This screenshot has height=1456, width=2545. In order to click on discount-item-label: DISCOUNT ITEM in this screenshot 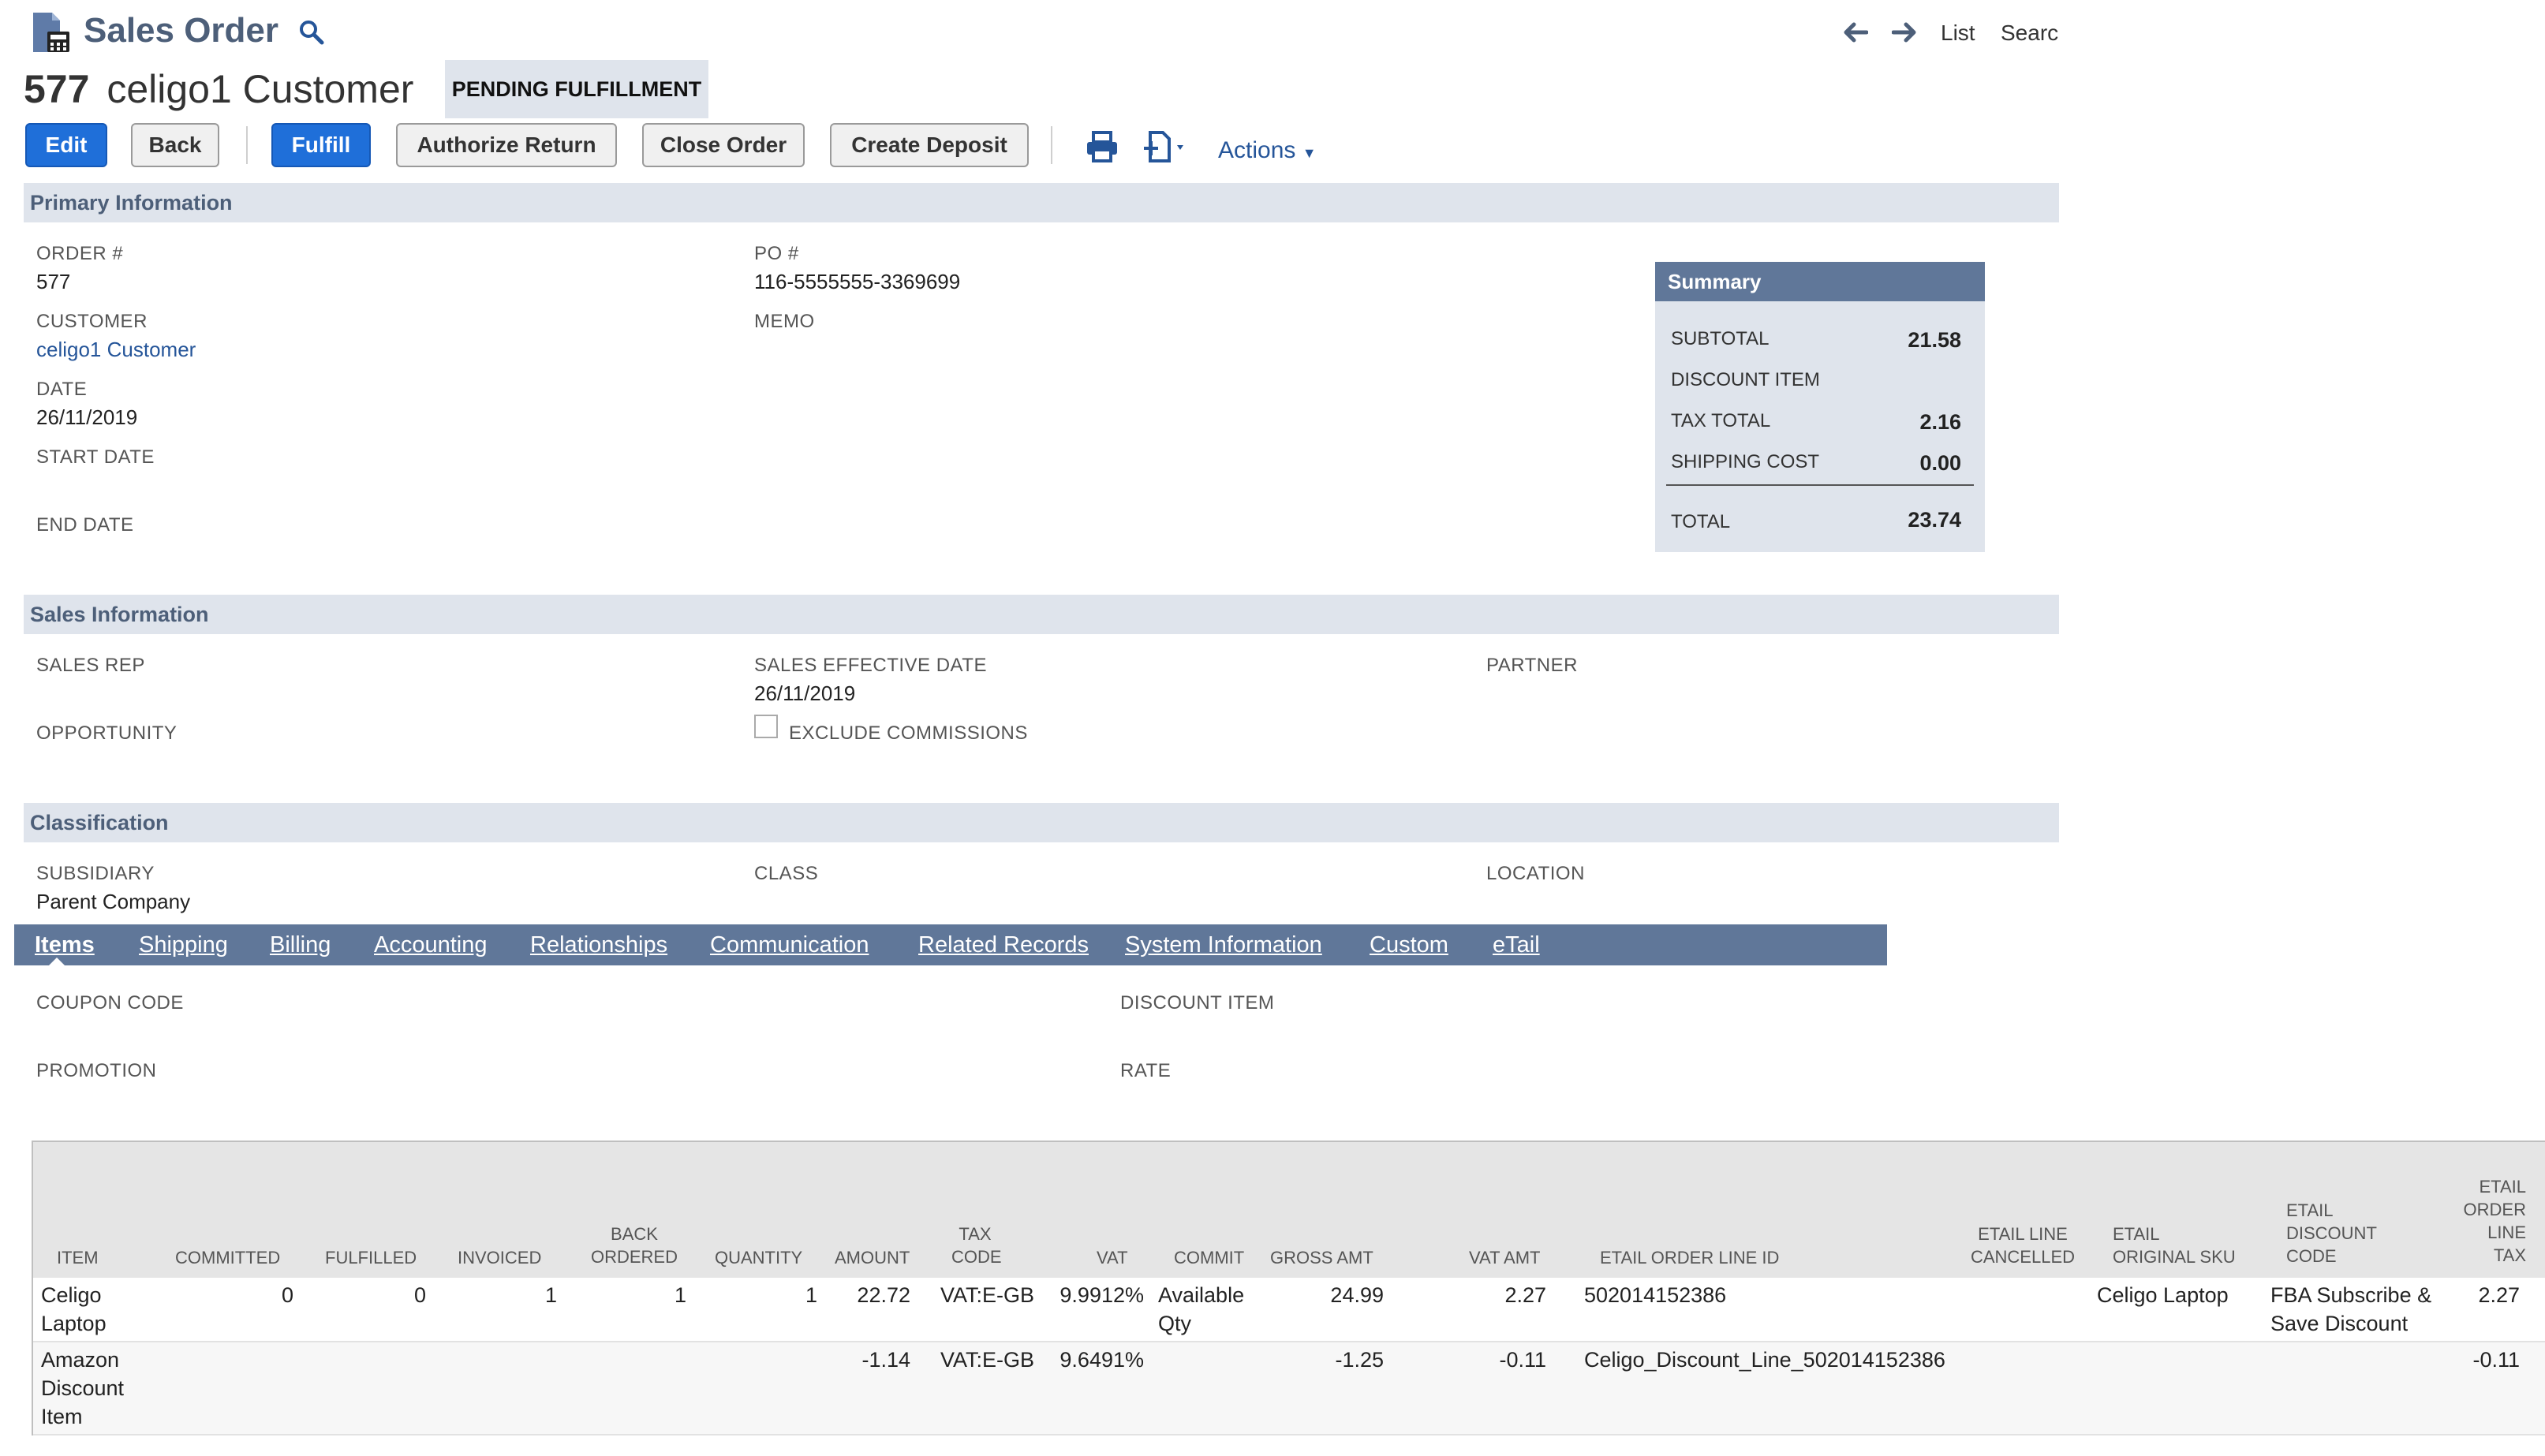, I will do `click(1746, 379)`.